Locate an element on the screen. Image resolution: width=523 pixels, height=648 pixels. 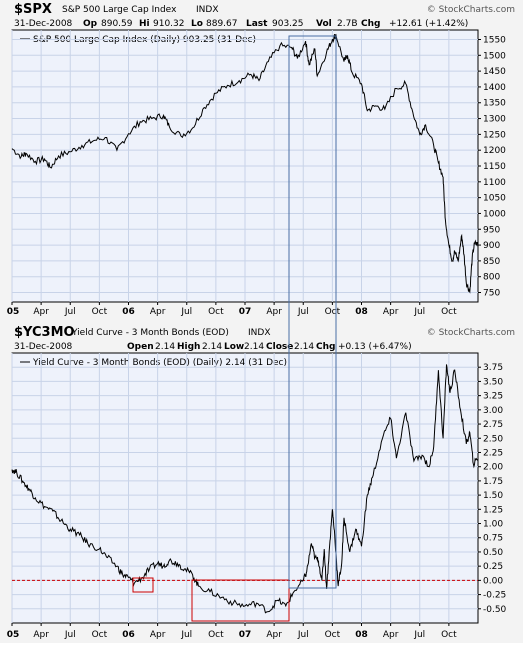
spx-xtick-label: 06 is located at coordinates (128, 312).